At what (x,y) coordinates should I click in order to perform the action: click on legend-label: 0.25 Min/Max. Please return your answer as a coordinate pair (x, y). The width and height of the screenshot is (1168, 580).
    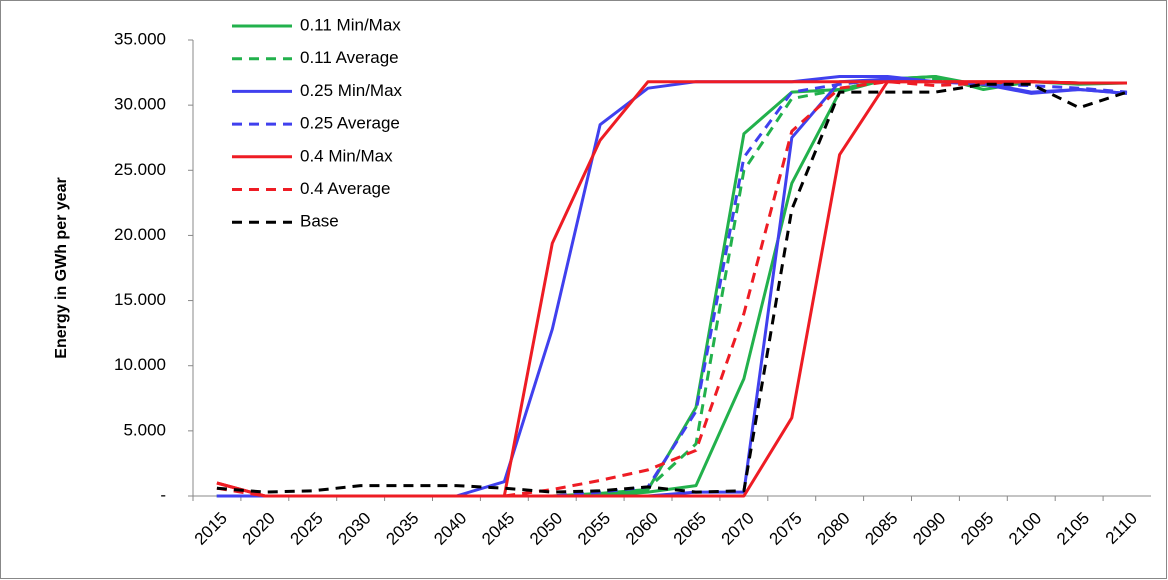
    Looking at the image, I should click on (351, 90).